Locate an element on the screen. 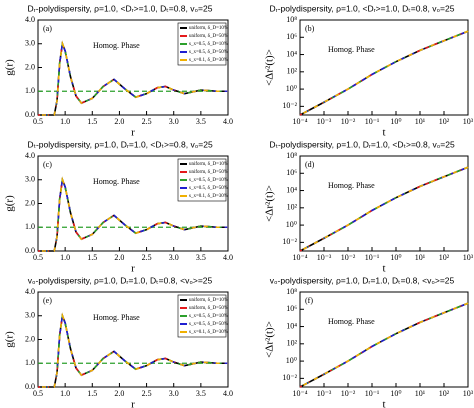 This screenshot has width=474, height=408. panel-label: (f) is located at coordinates (309, 300).